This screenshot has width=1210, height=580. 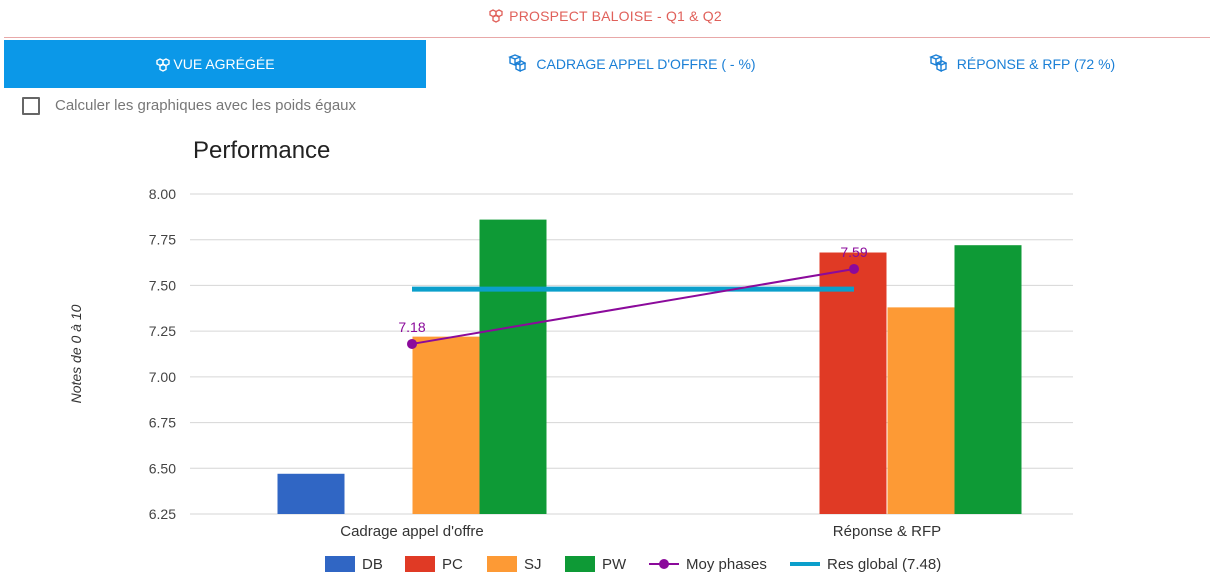 What do you see at coordinates (887, 531) in the screenshot?
I see `x-tick-label: Réponse & RFP` at bounding box center [887, 531].